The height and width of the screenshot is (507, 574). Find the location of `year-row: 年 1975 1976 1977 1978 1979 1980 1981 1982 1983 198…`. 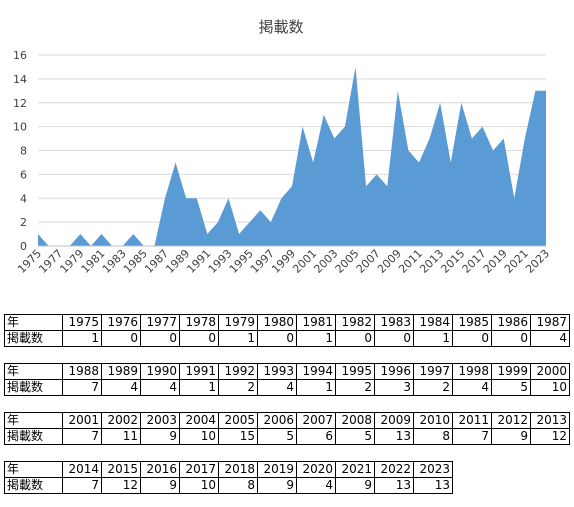

year-row: 年 1975 1976 1977 1978 1979 1980 1981 1982 1983 198… is located at coordinates (287, 322).